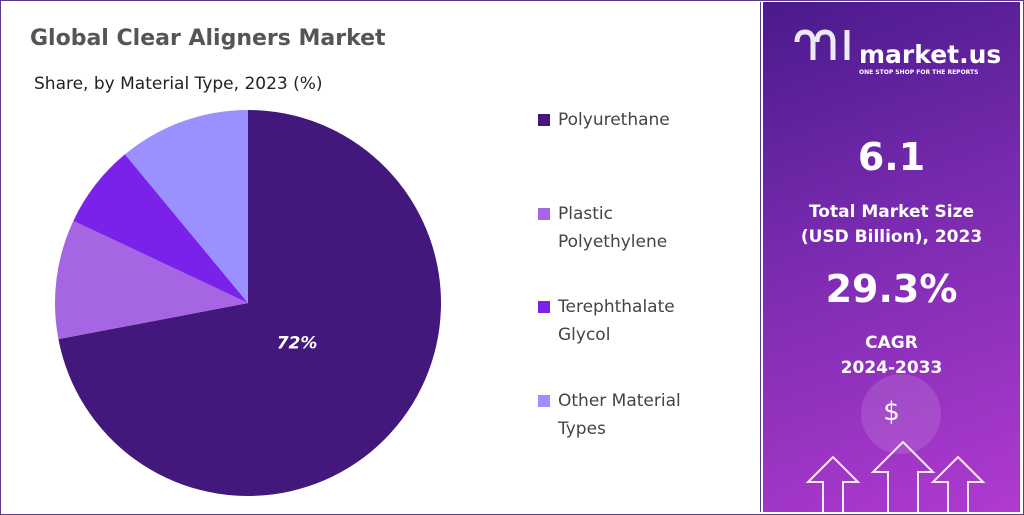 The height and width of the screenshot is (515, 1024). I want to click on legend-item: Polyurethane, so click(623, 120).